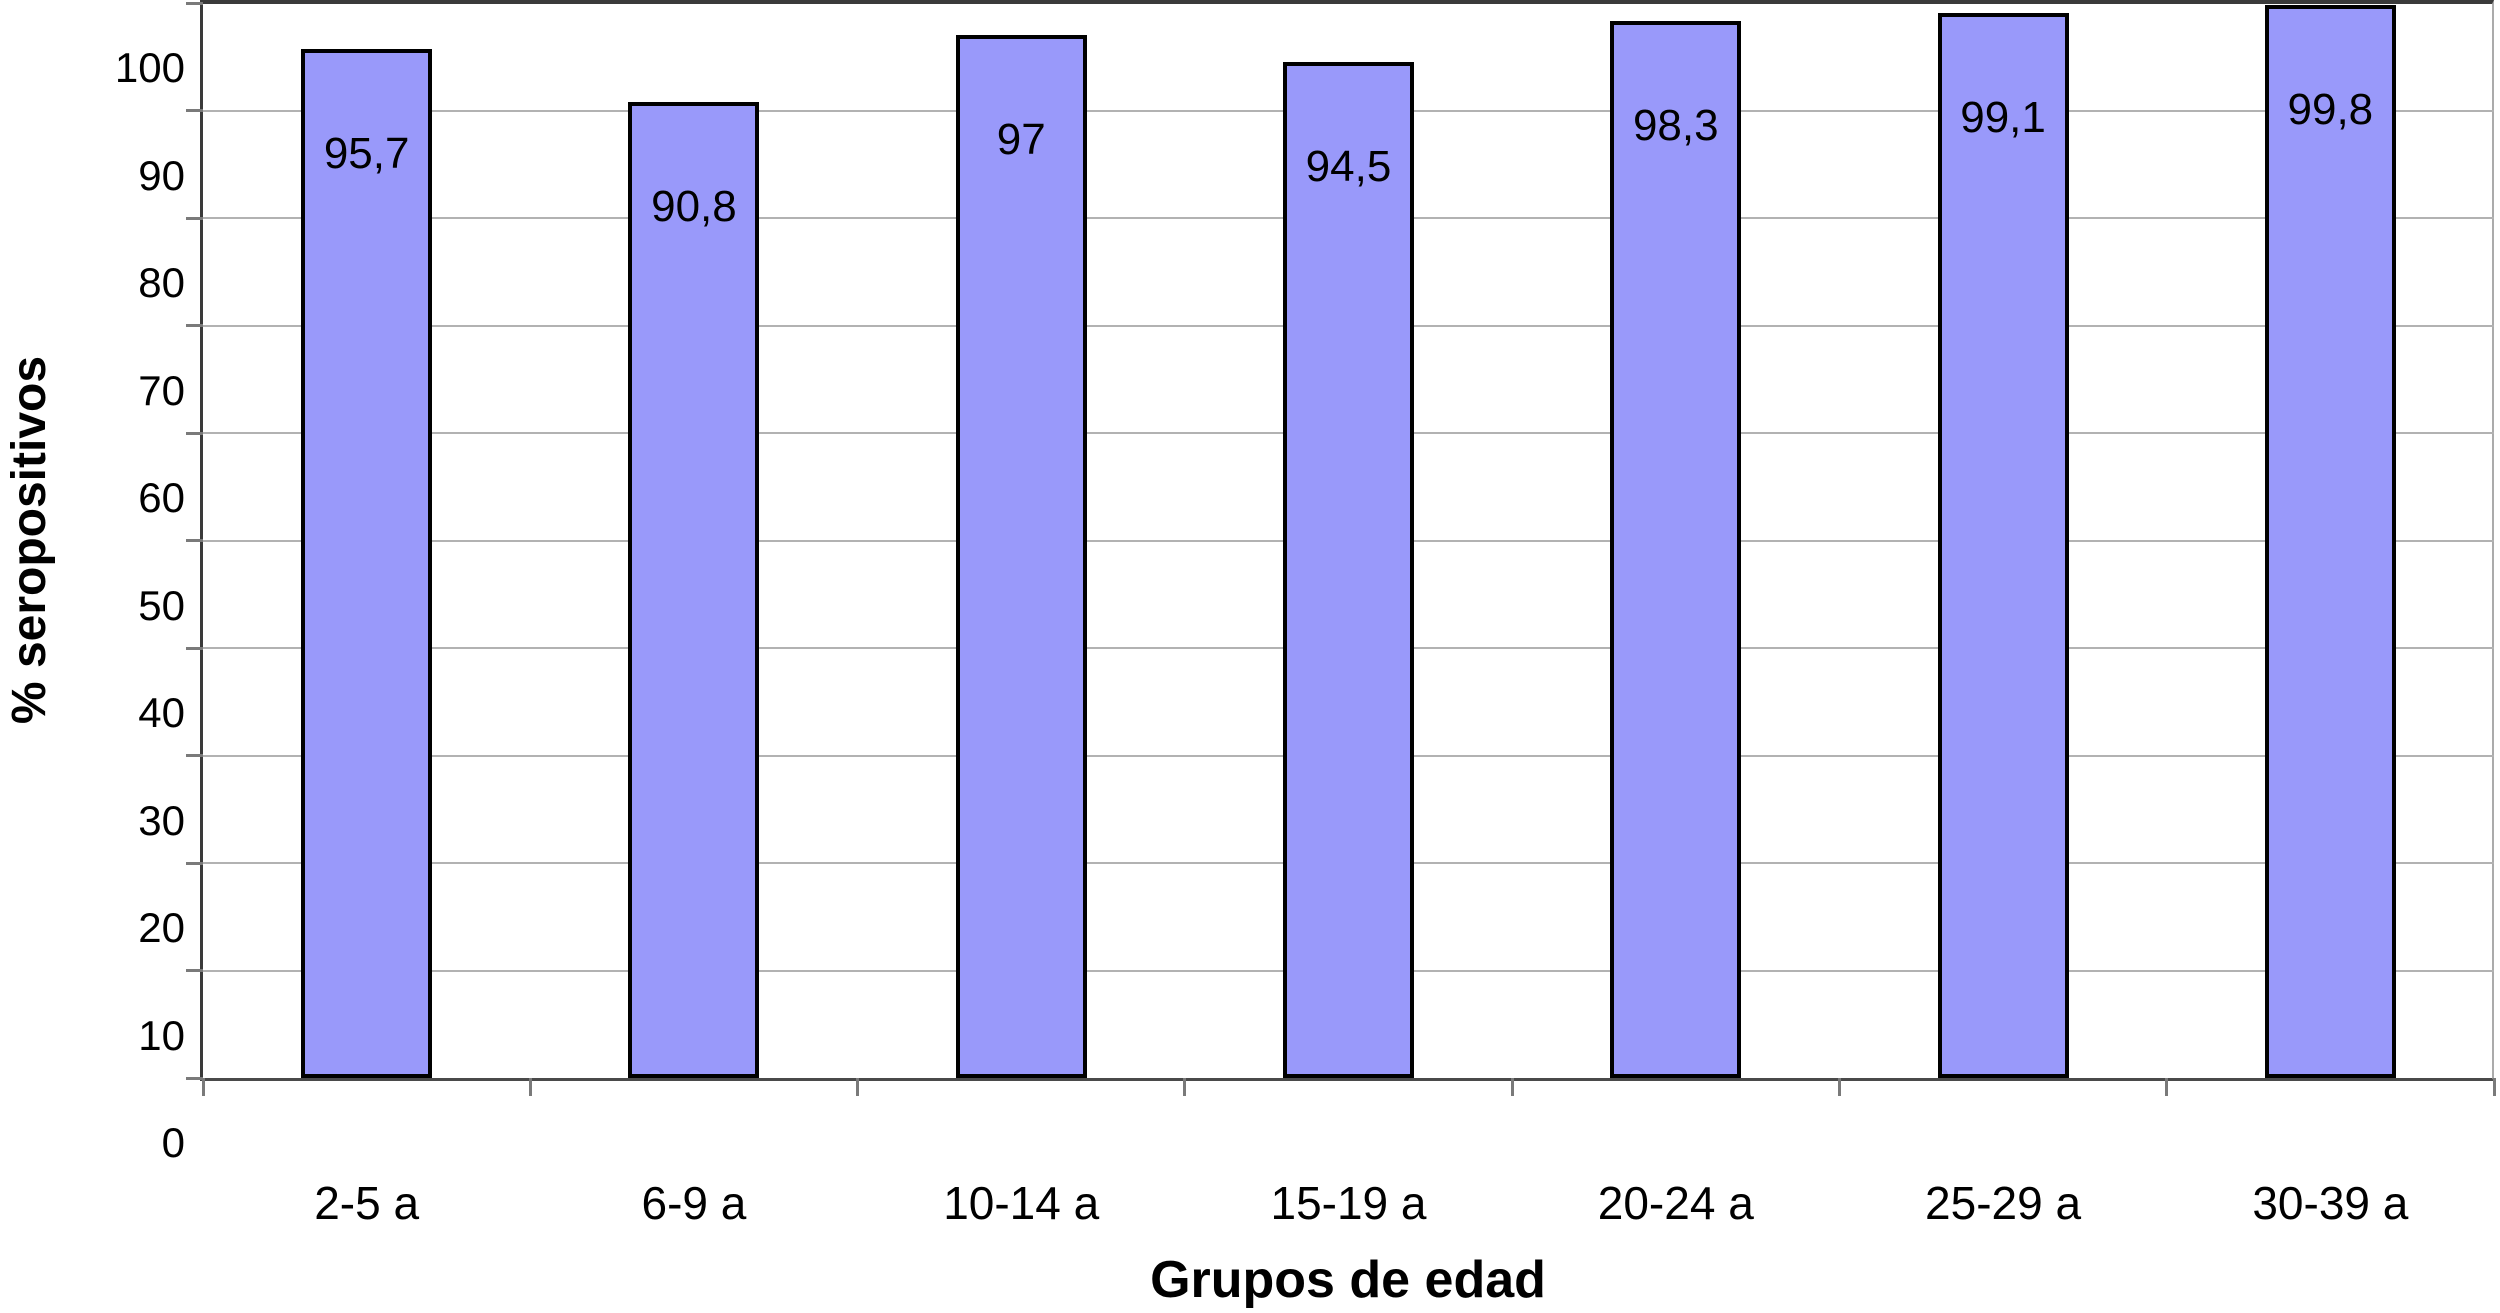 The height and width of the screenshot is (1313, 2500). Describe the element at coordinates (694, 206) in the screenshot. I see `bar-value-label: 90,8` at that location.